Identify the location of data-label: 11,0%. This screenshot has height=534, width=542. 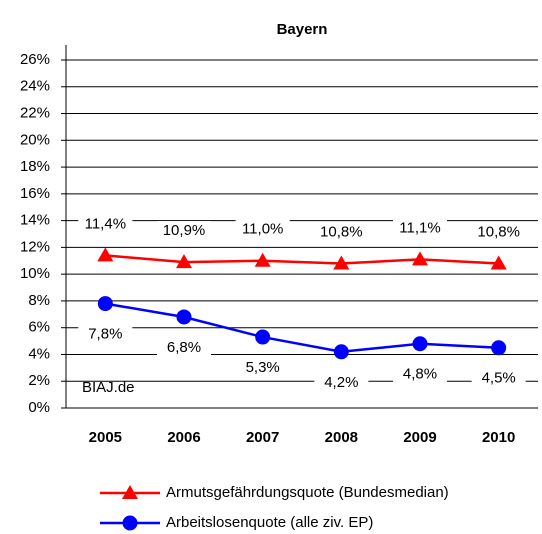
(262, 229).